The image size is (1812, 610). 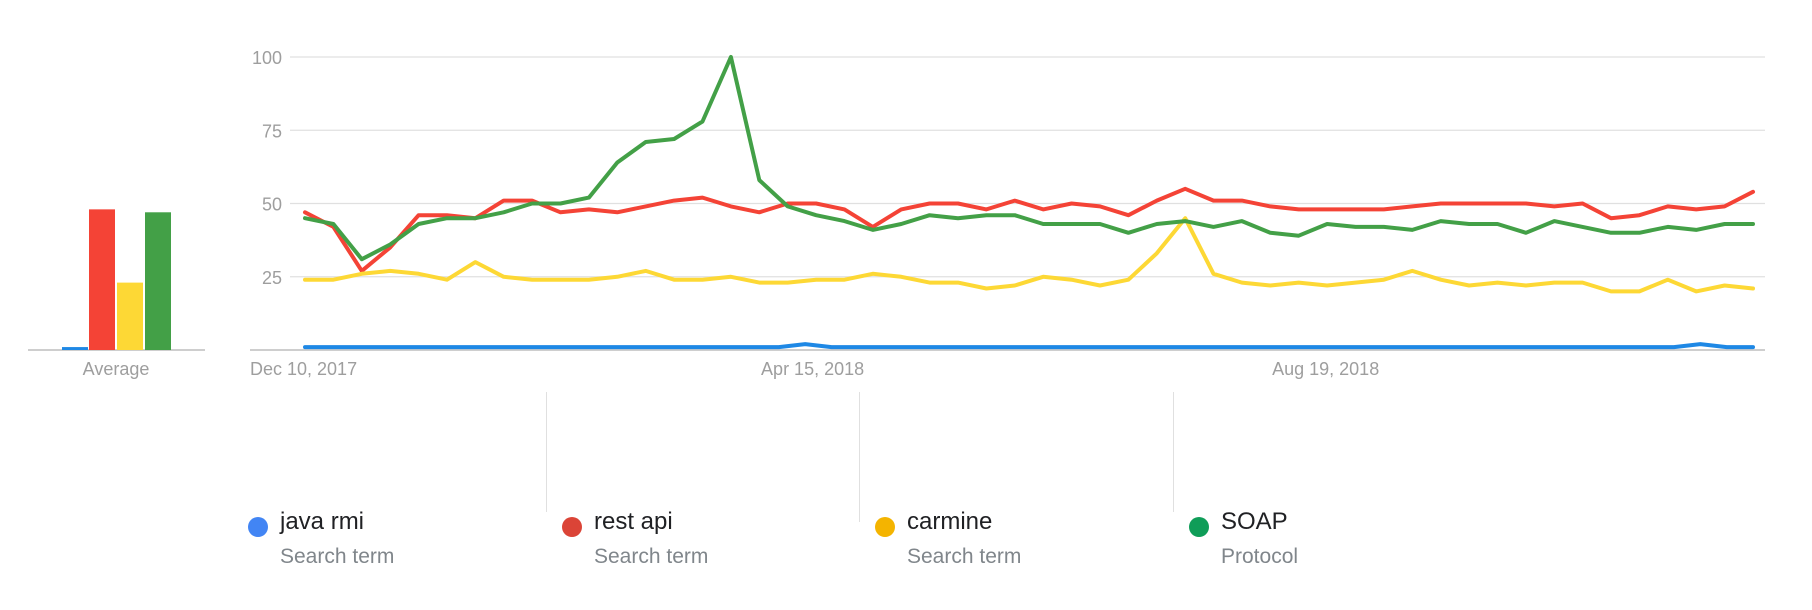 I want to click on legend-dot-soap, so click(x=1199, y=527).